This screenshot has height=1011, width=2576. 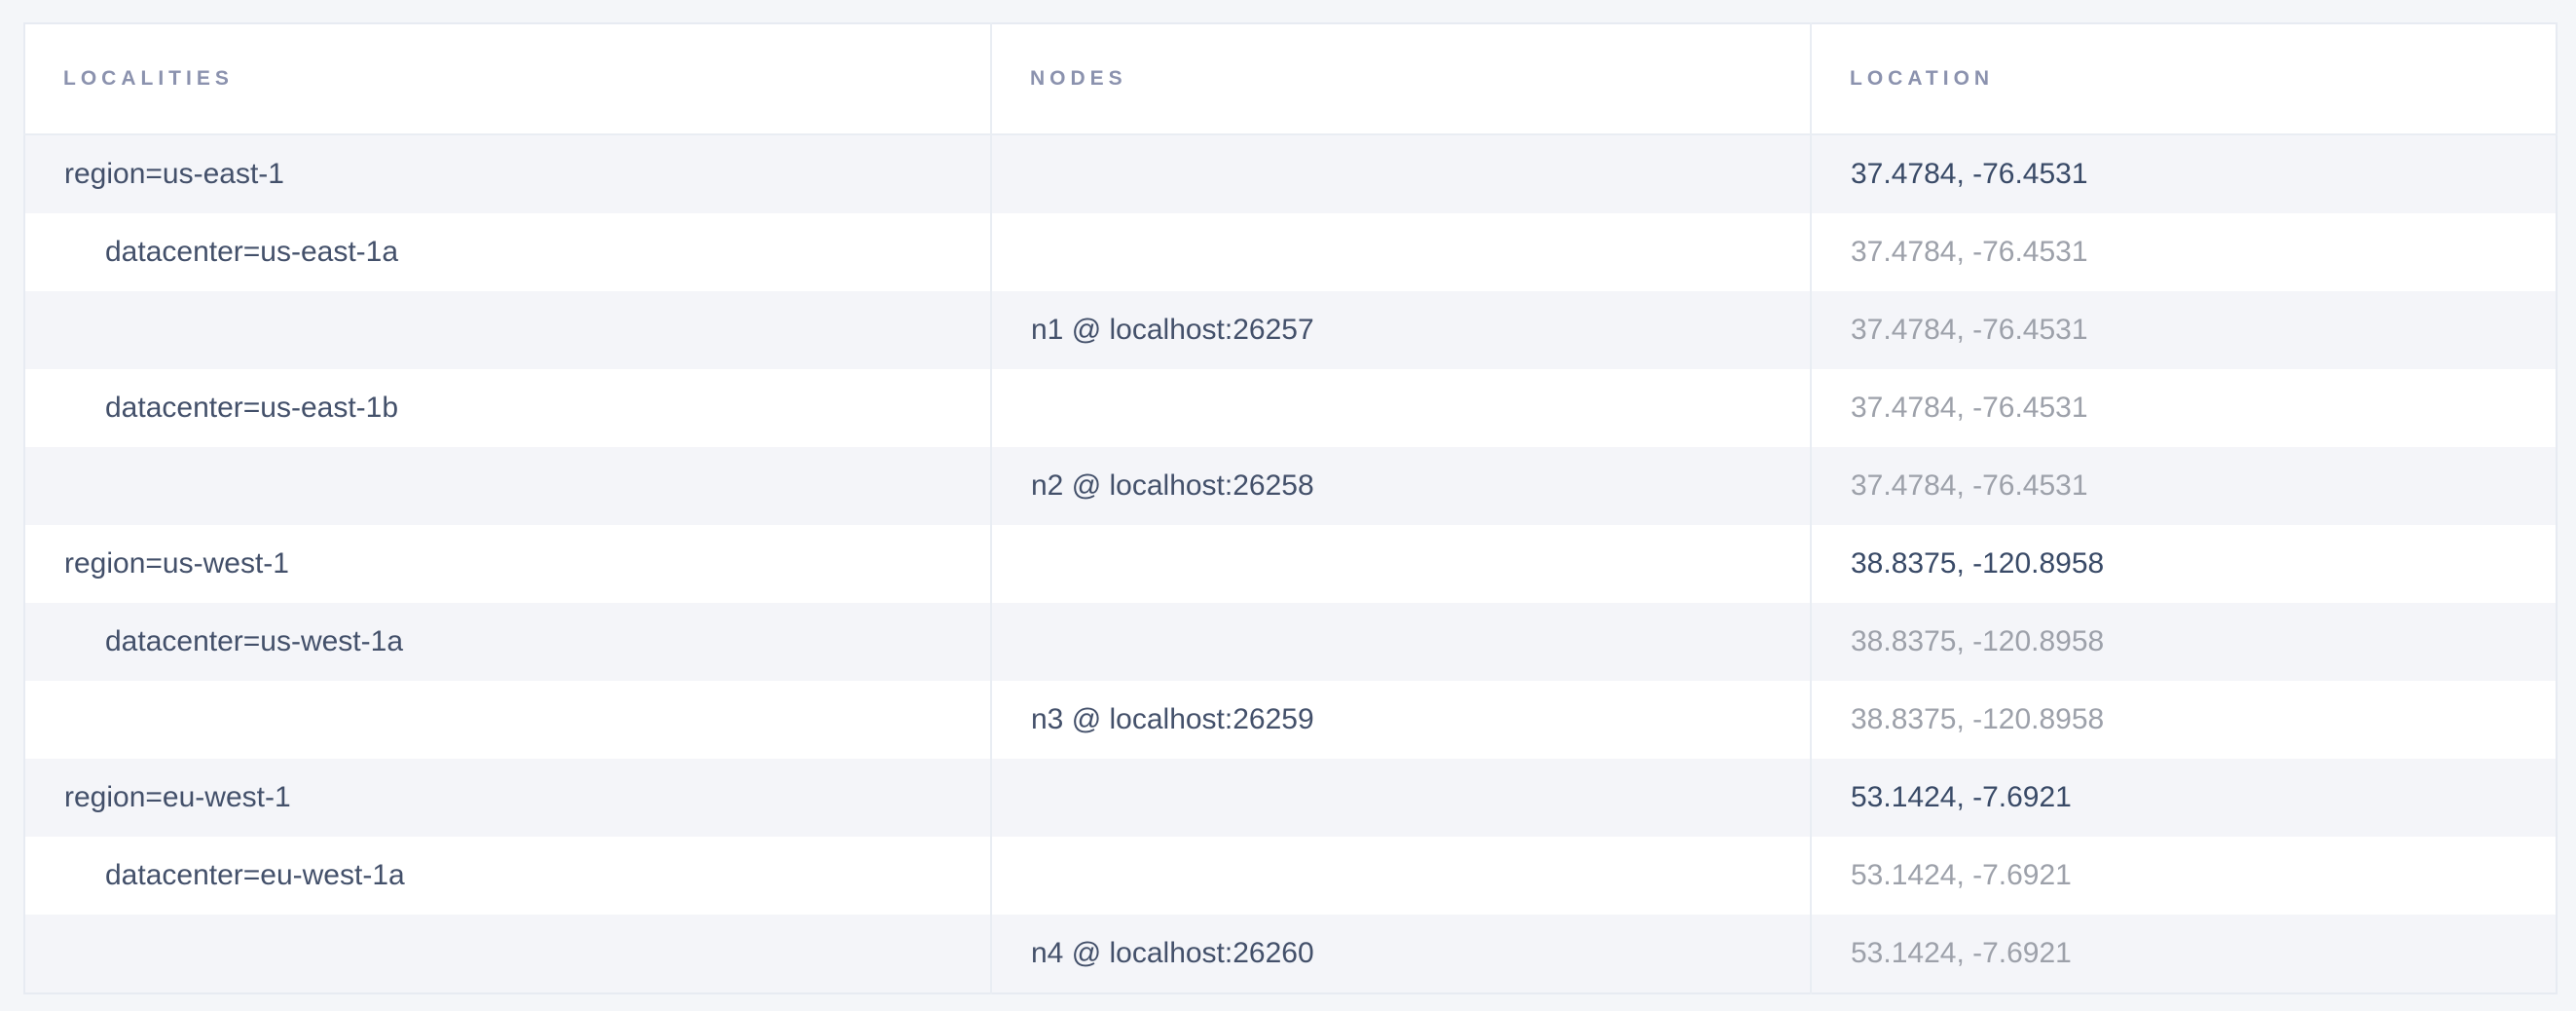 I want to click on table-row: region=us-east-1 37.4784, -76.4531, so click(x=1290, y=173).